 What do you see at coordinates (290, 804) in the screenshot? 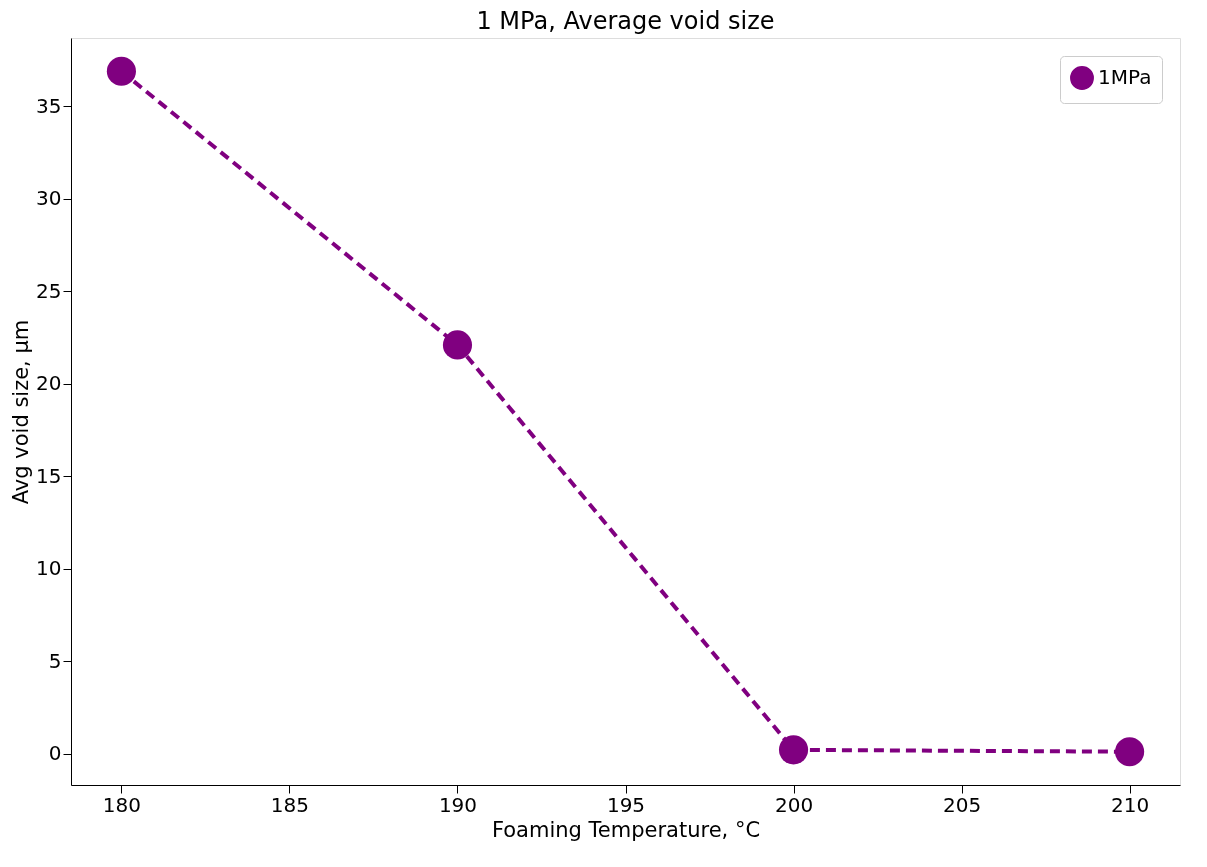
I see `x-tick-label: 185` at bounding box center [290, 804].